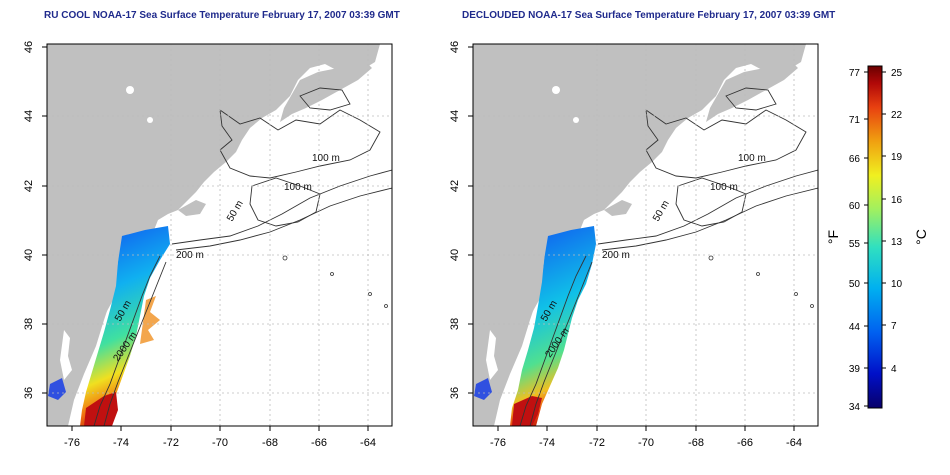 The image size is (950, 475). What do you see at coordinates (897, 115) in the screenshot?
I see `celsius-tick-label: 22` at bounding box center [897, 115].